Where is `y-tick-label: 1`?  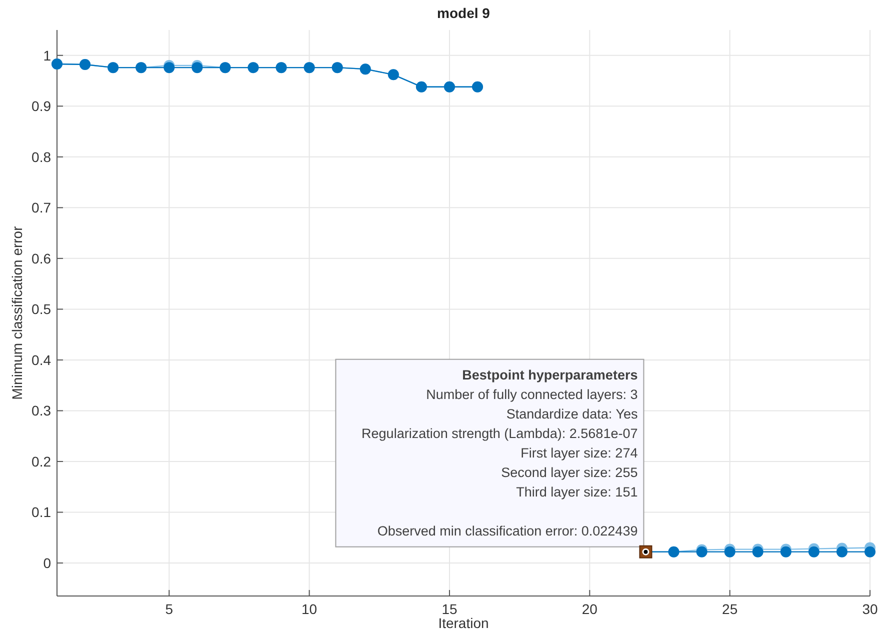 y-tick-label: 1 is located at coordinates (47, 55).